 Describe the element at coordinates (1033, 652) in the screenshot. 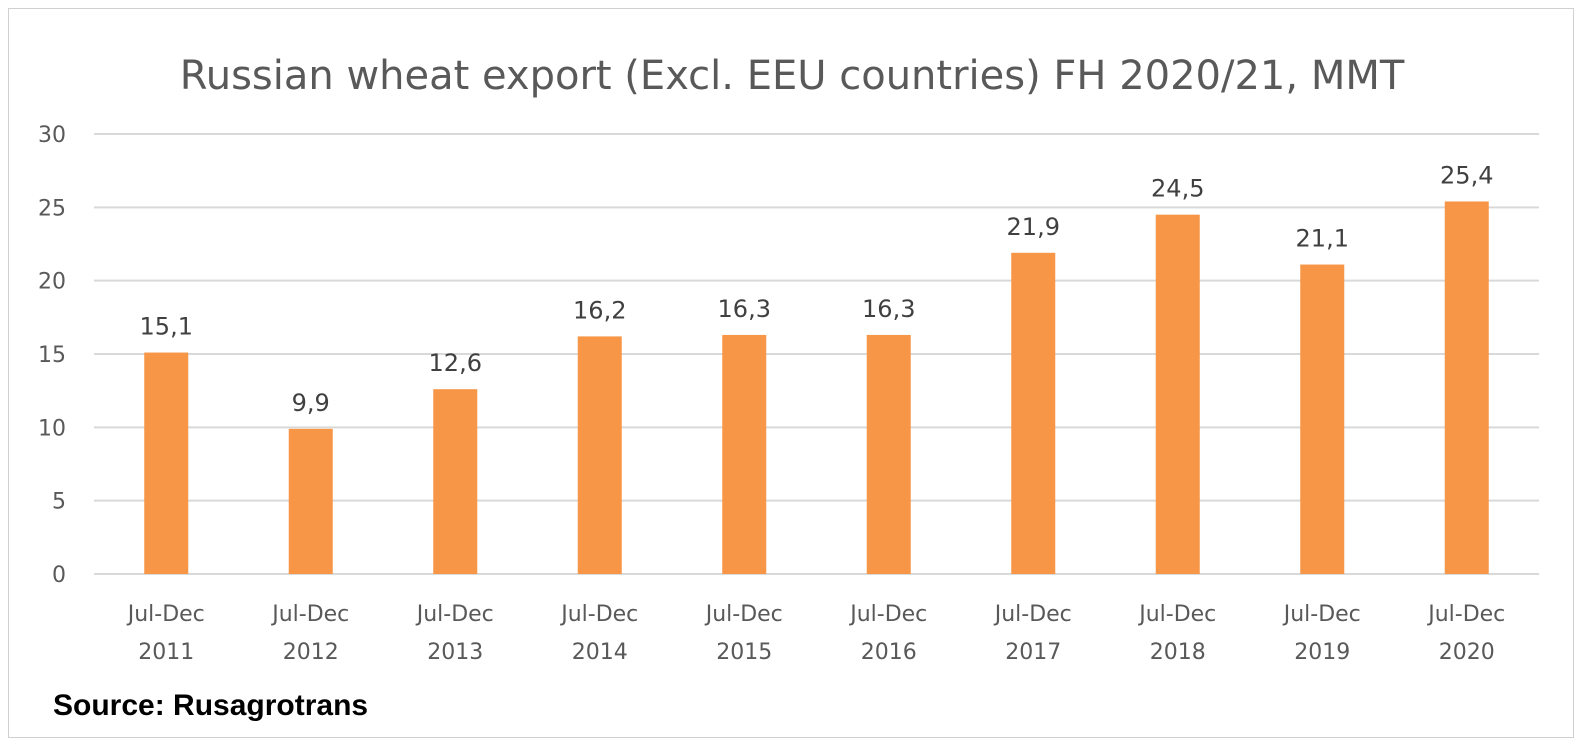

I see `x-tick-label-year: 2017` at that location.